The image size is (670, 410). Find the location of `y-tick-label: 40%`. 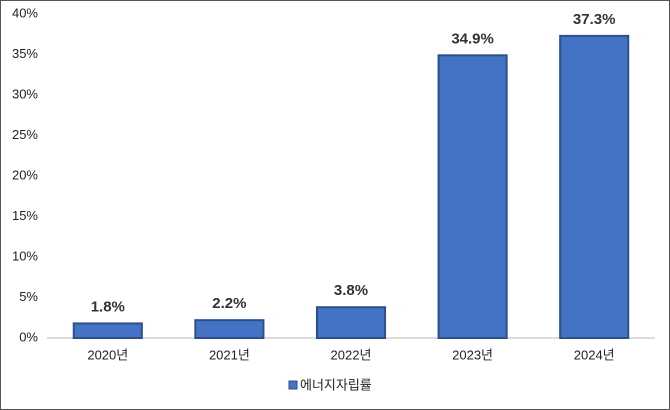

y-tick-label: 40% is located at coordinates (25, 12).